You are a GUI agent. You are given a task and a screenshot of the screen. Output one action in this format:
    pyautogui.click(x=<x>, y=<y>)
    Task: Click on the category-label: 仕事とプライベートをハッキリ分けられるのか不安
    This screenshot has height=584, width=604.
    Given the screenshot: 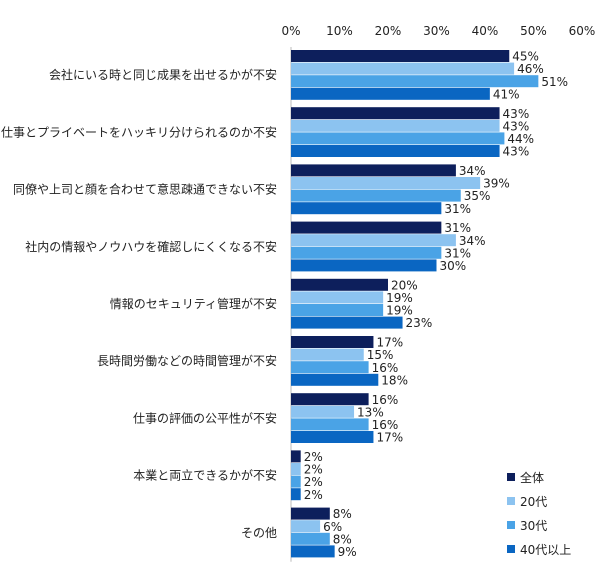 What is the action you would take?
    pyautogui.click(x=139, y=131)
    